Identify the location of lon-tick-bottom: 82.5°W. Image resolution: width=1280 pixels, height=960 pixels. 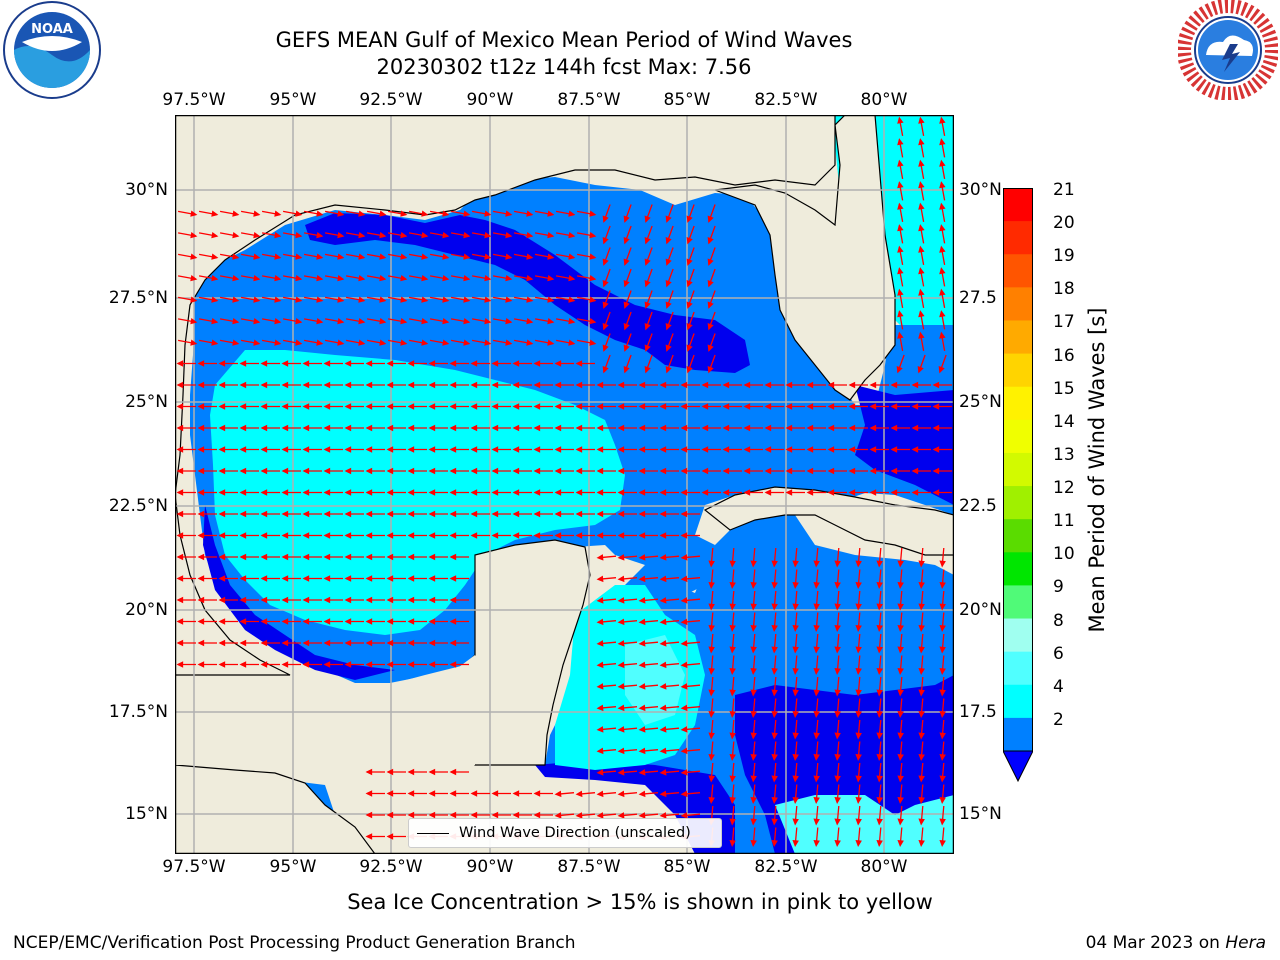
(786, 867).